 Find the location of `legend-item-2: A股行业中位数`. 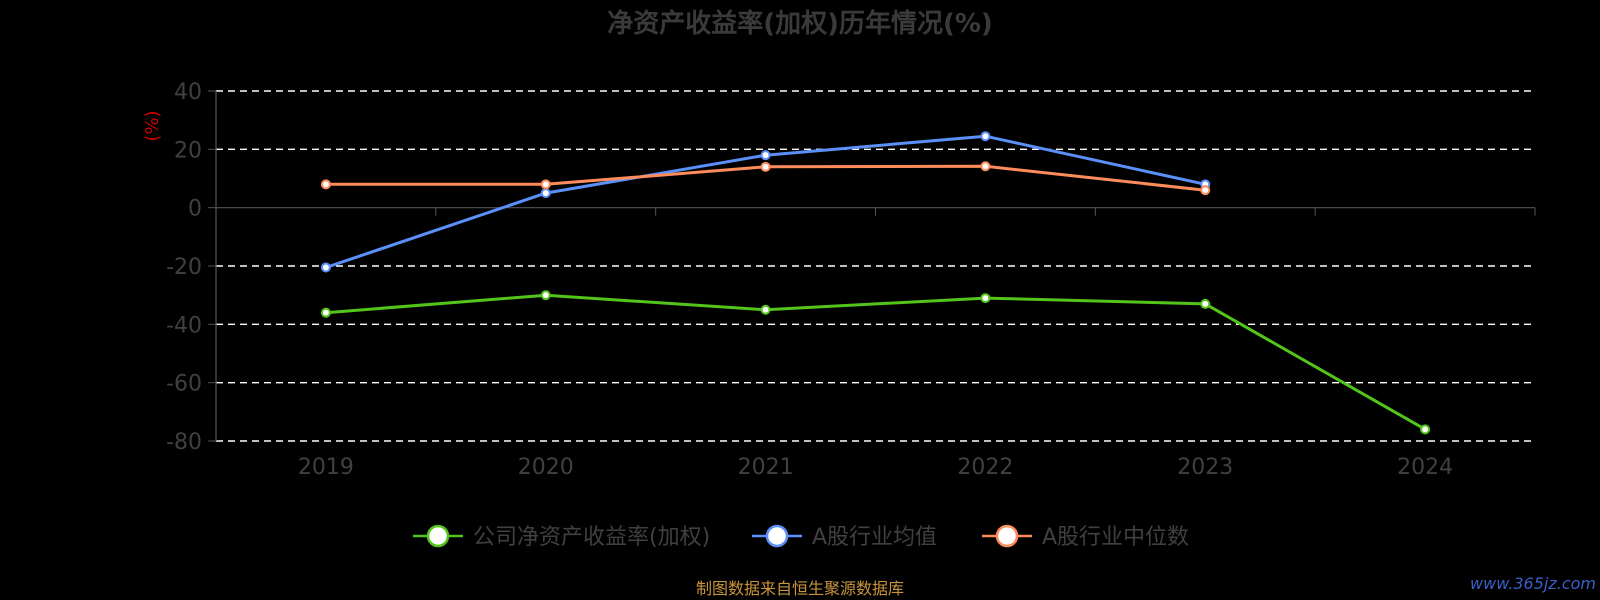

legend-item-2: A股行业中位数 is located at coordinates (1085, 537).